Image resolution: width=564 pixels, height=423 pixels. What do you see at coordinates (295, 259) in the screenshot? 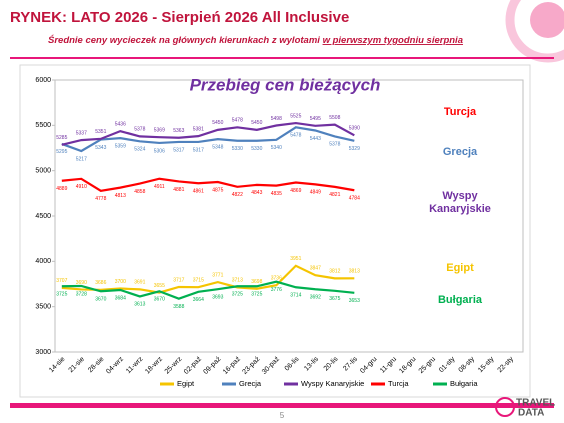
I see `data-label: 3951` at bounding box center [295, 259].